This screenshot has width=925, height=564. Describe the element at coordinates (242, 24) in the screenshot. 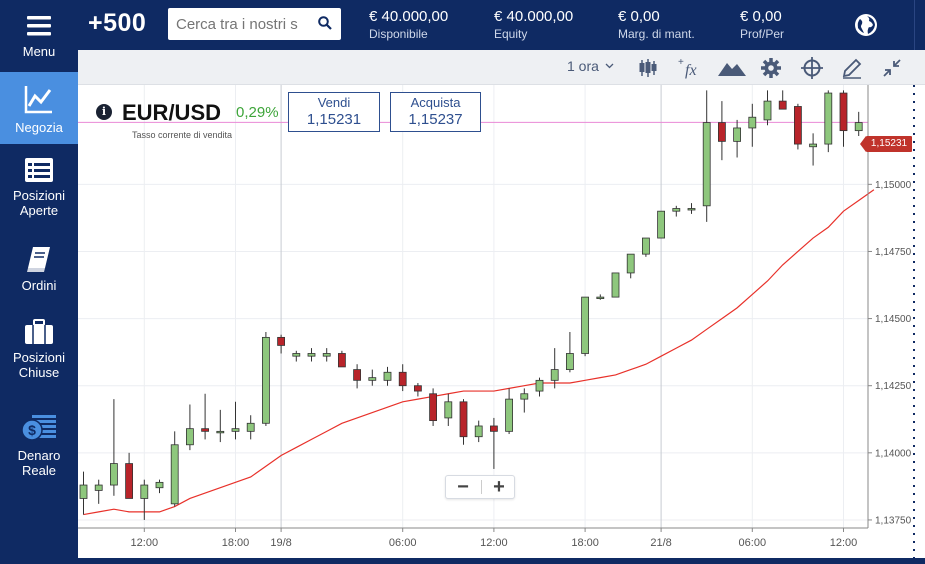

I see `search-input` at that location.